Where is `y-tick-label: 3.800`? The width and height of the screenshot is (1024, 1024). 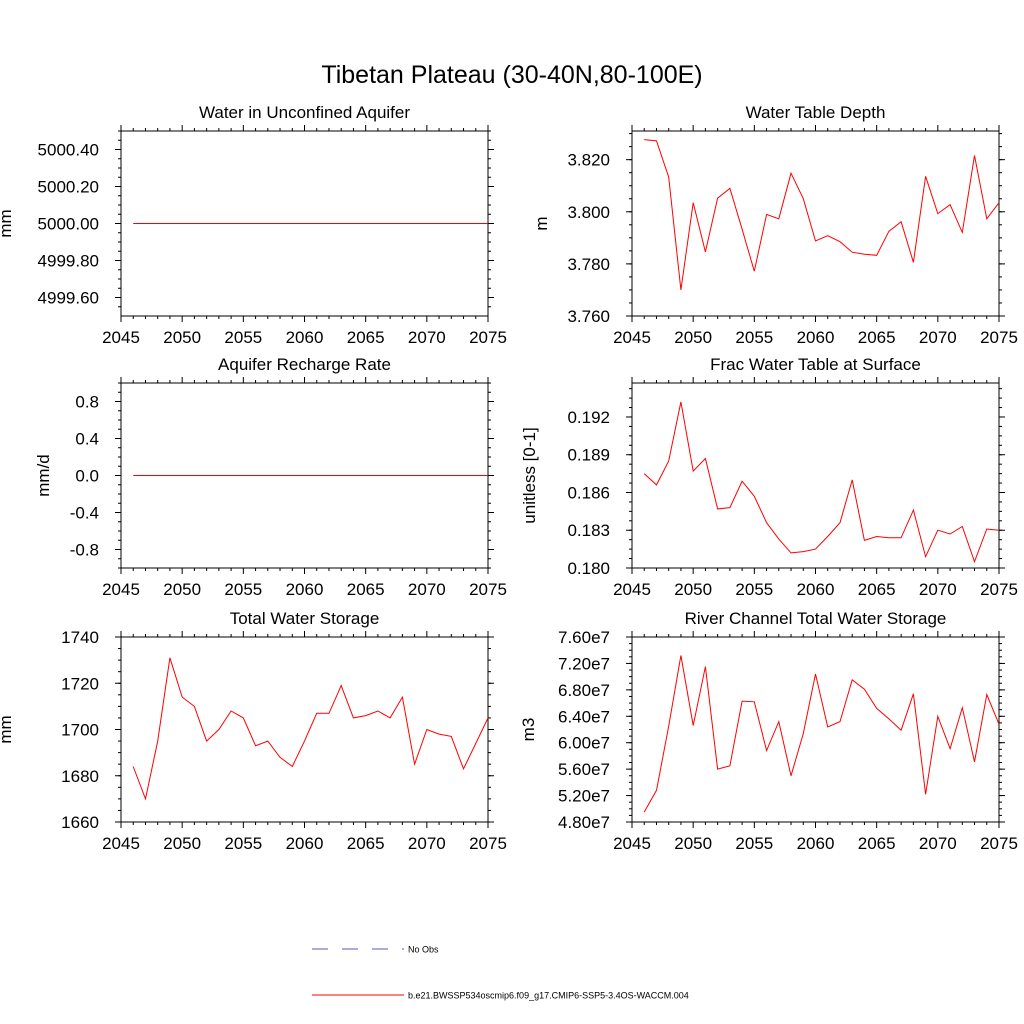 y-tick-label: 3.800 is located at coordinates (588, 212).